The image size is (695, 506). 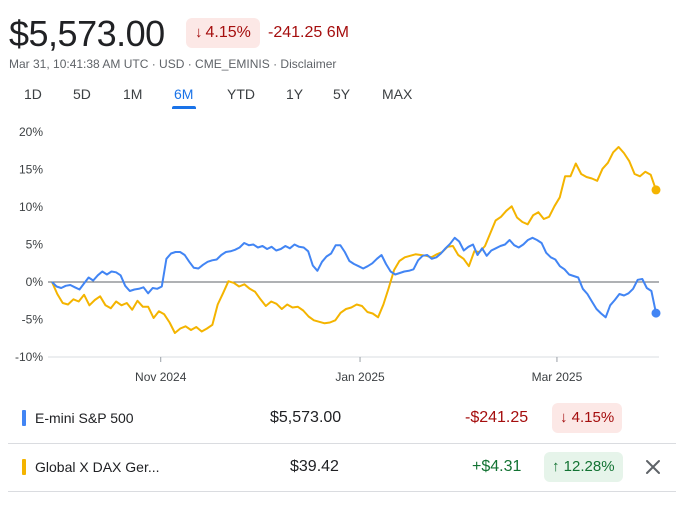 I want to click on quote-price: $5,573.00, so click(x=87, y=33).